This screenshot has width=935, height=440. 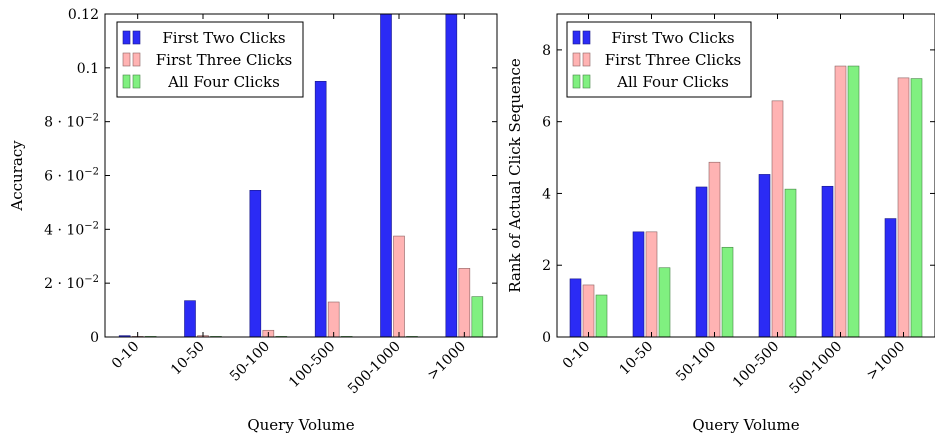 What do you see at coordinates (71, 176) in the screenshot?
I see `y-tick-label: 6 · 10⁻²` at bounding box center [71, 176].